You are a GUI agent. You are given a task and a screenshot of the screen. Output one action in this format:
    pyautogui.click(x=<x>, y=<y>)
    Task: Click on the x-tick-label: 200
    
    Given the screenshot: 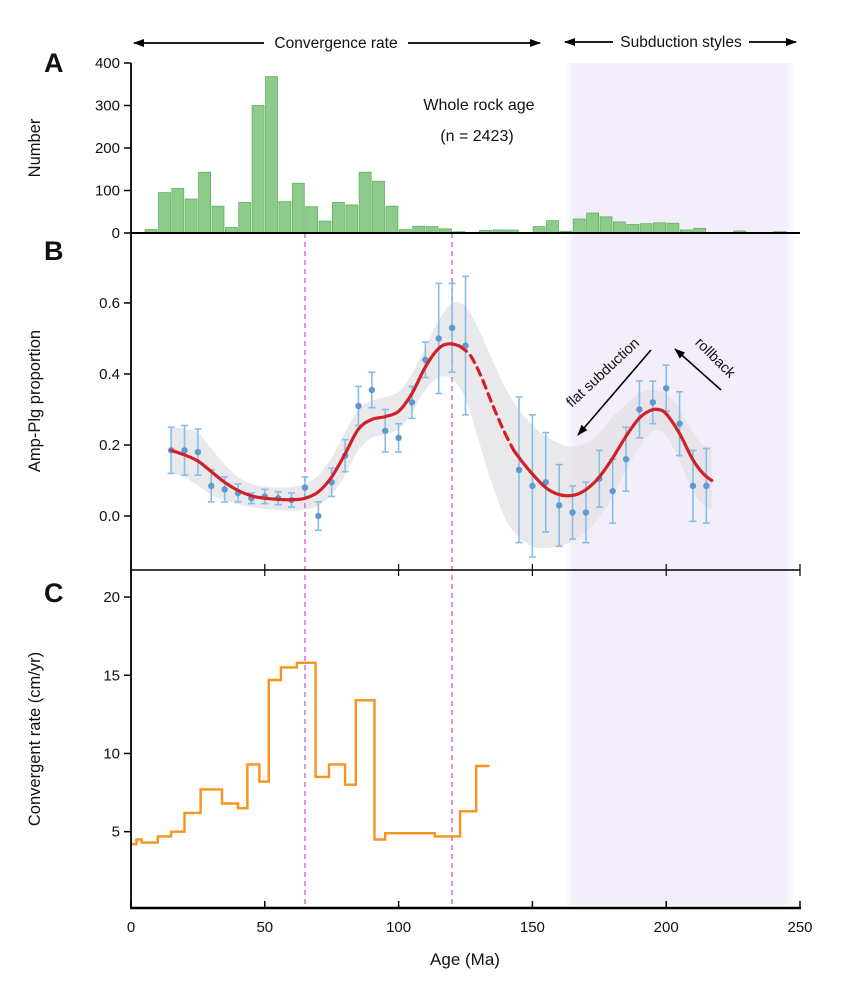 What is the action you would take?
    pyautogui.click(x=666, y=927)
    